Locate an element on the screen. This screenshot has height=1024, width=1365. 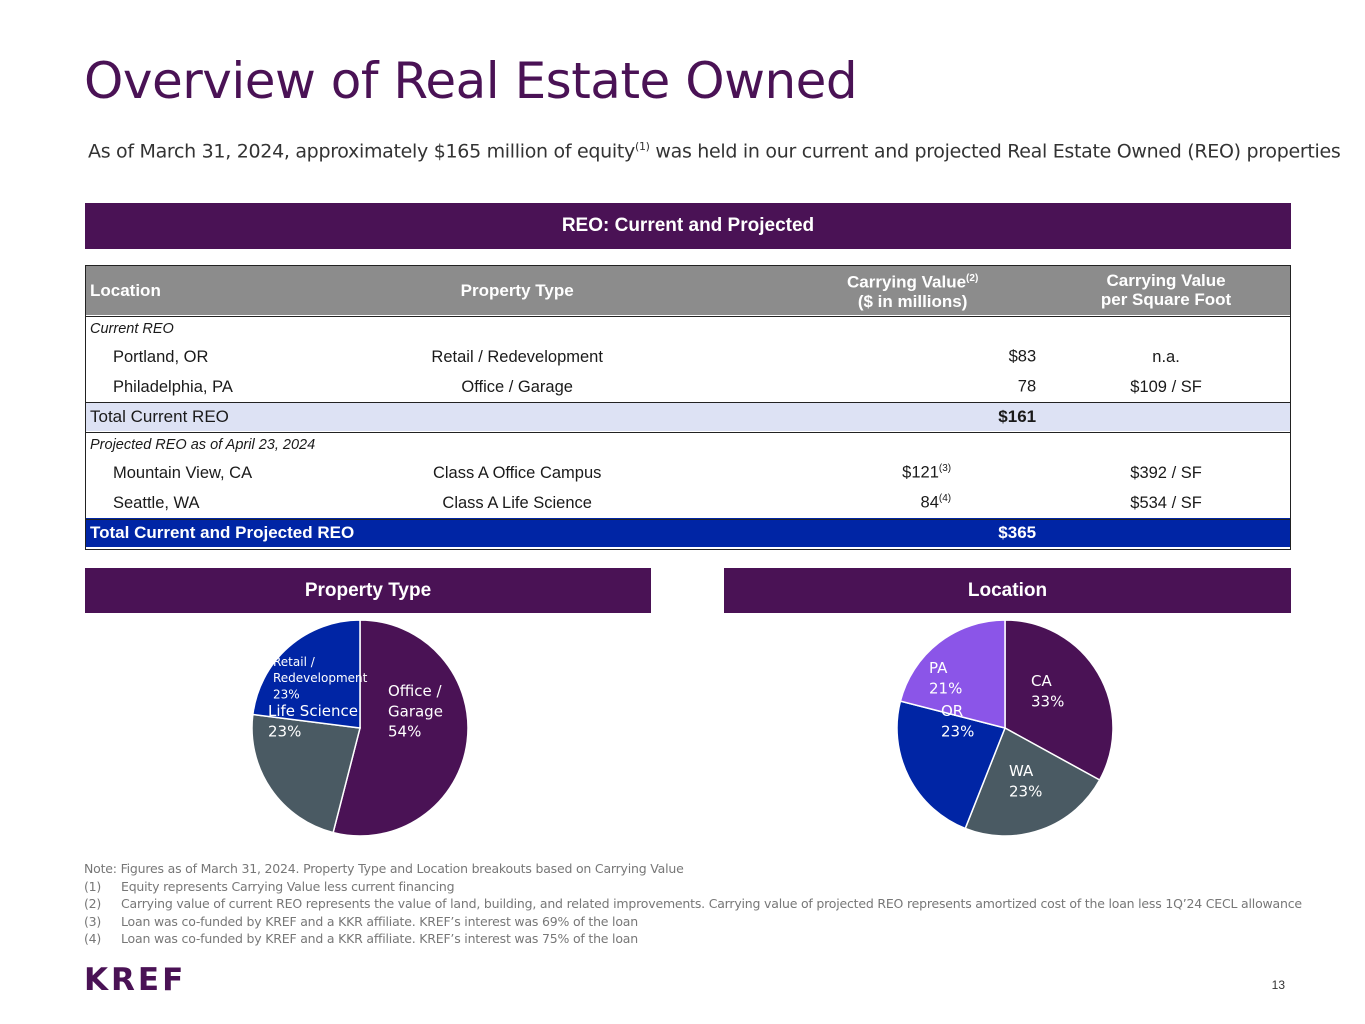
section-projected-reo: Projected REO as of April 23, 2024 is located at coordinates (203, 444).